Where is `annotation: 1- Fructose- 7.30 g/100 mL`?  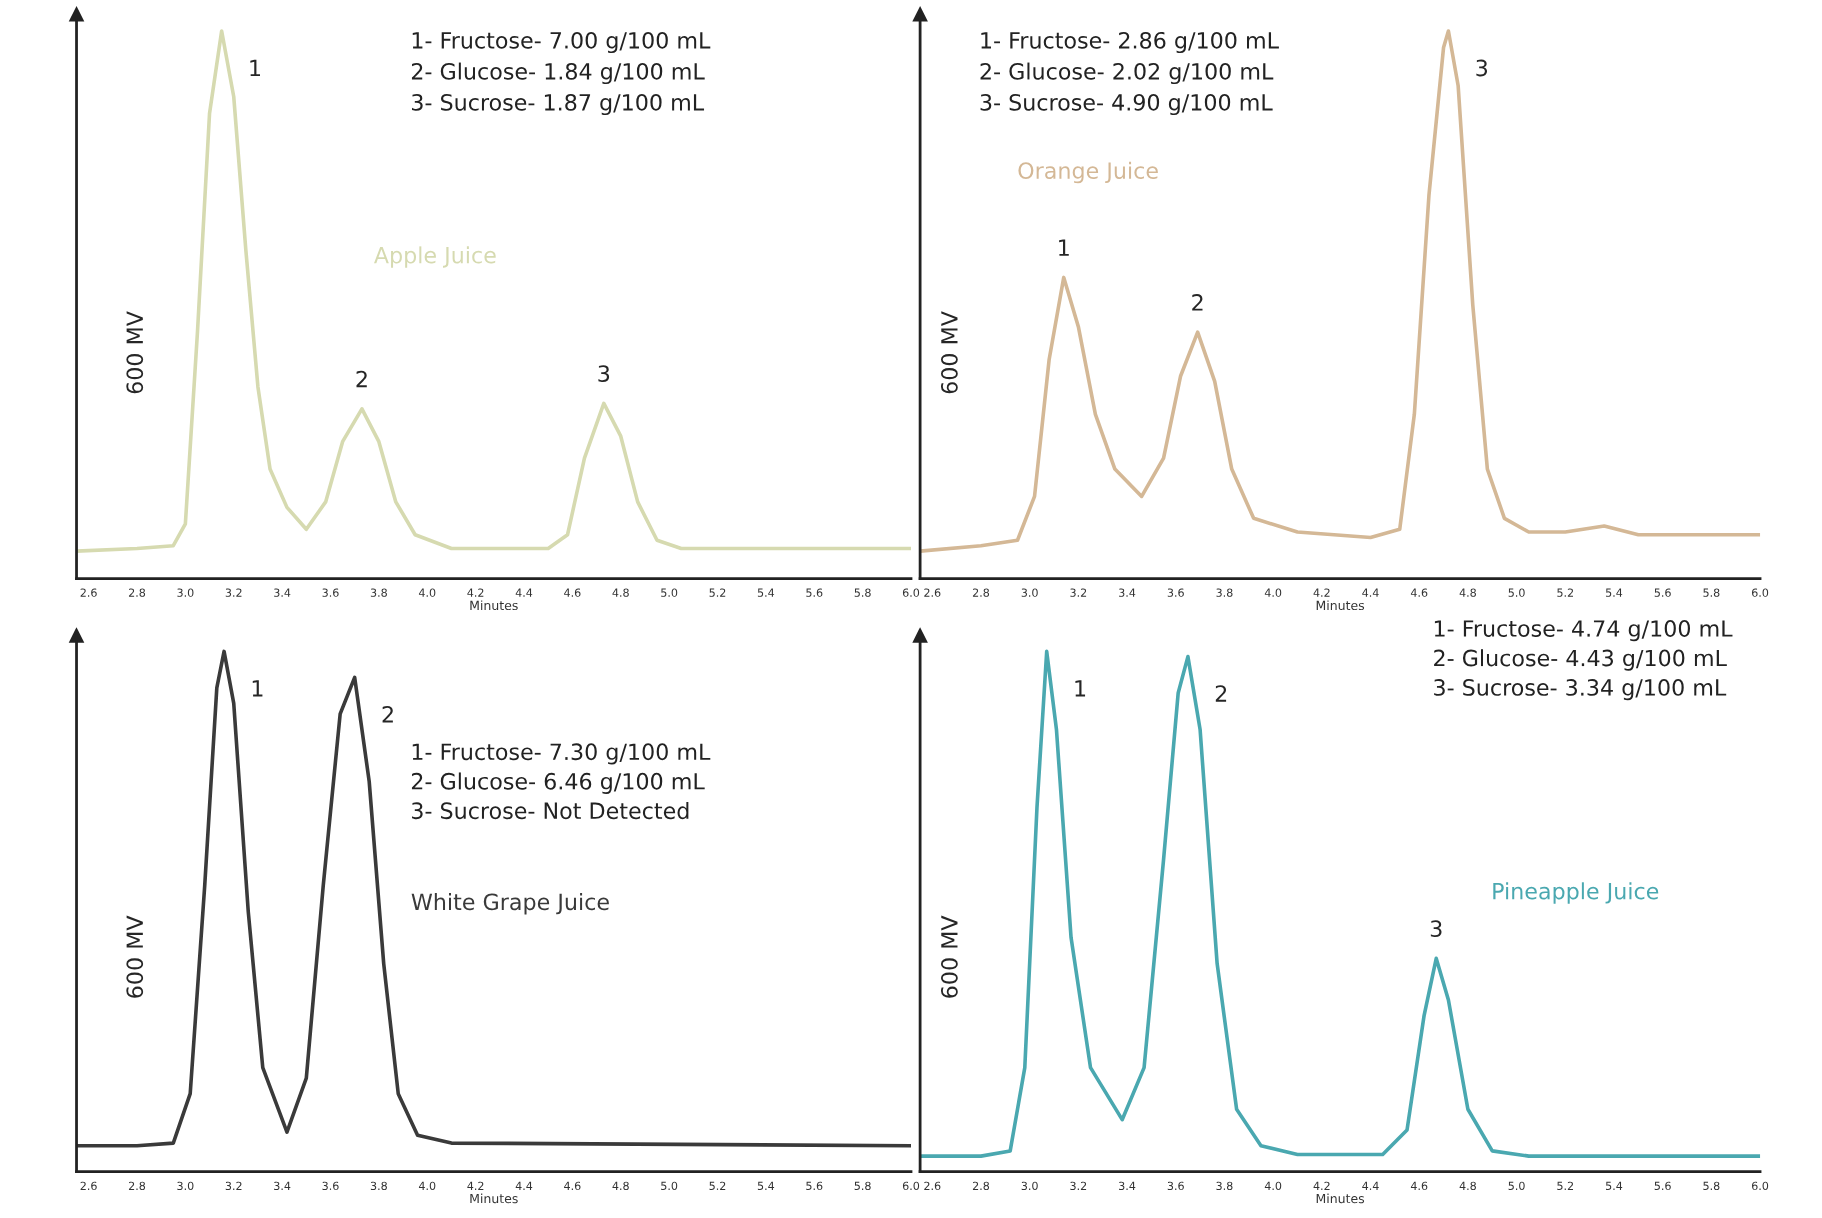
annotation: 1- Fructose- 7.30 g/100 mL is located at coordinates (561, 754).